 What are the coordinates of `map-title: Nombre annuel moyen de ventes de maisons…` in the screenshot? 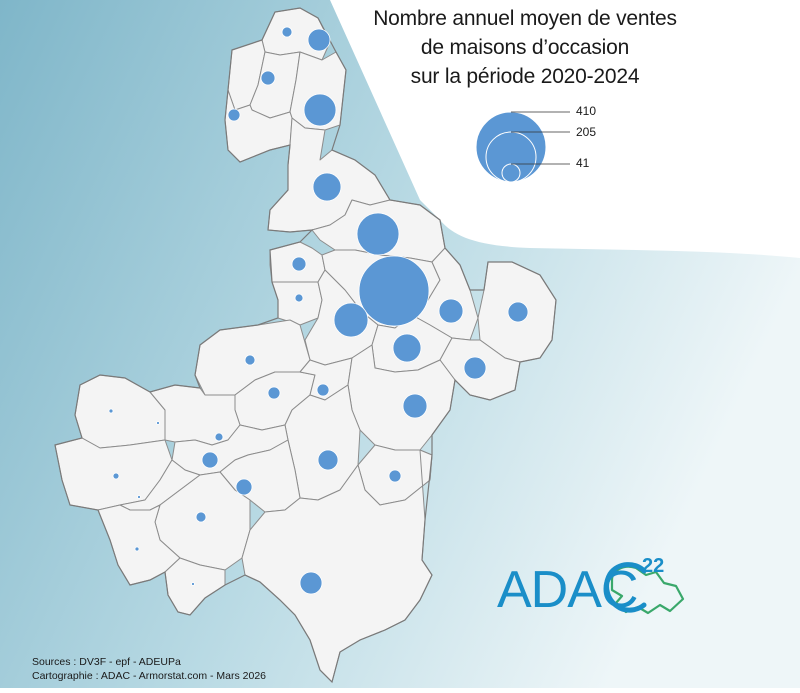 It's located at (525, 47).